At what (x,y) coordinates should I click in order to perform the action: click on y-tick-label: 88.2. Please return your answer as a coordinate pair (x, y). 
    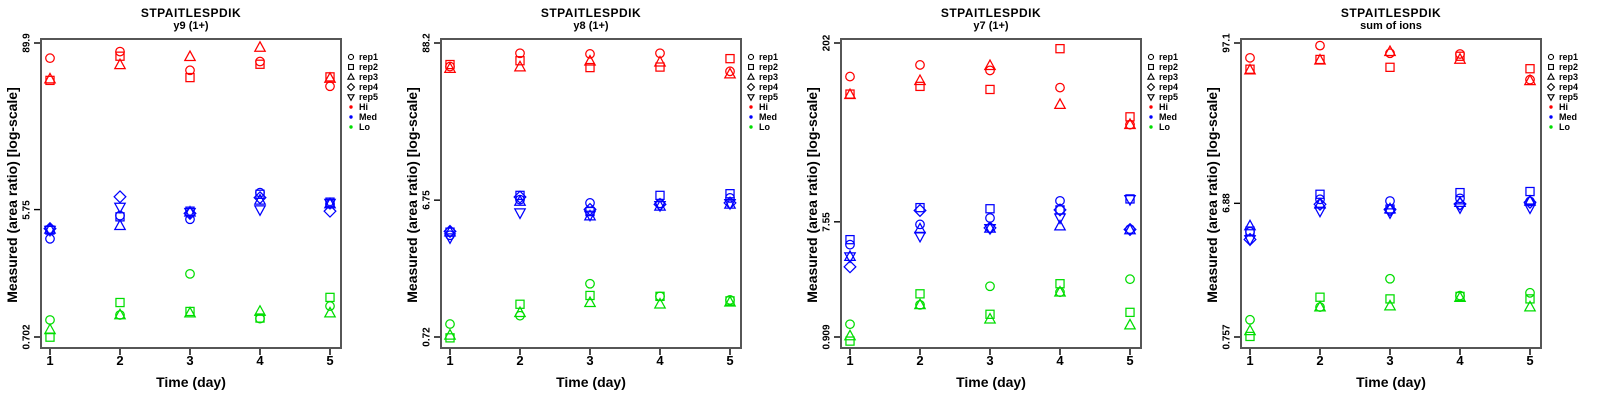
    Looking at the image, I should click on (427, 43).